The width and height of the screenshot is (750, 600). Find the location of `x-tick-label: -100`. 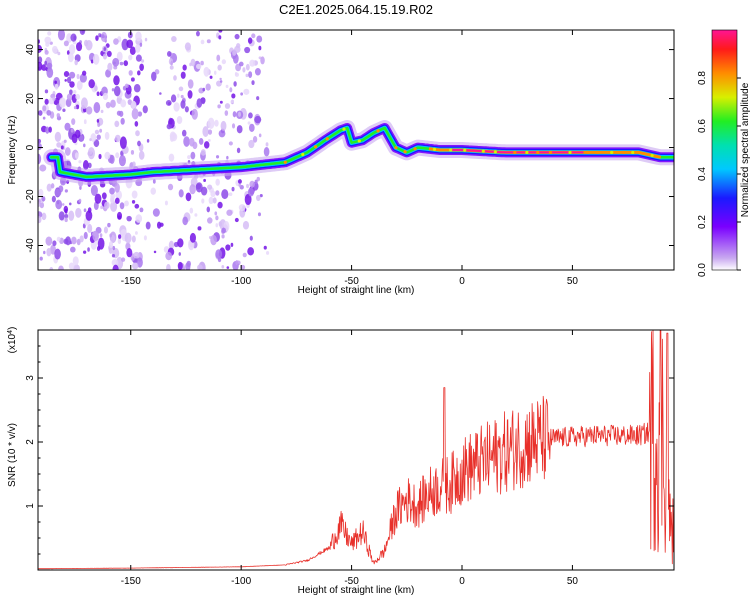

x-tick-label: -100 is located at coordinates (241, 581).